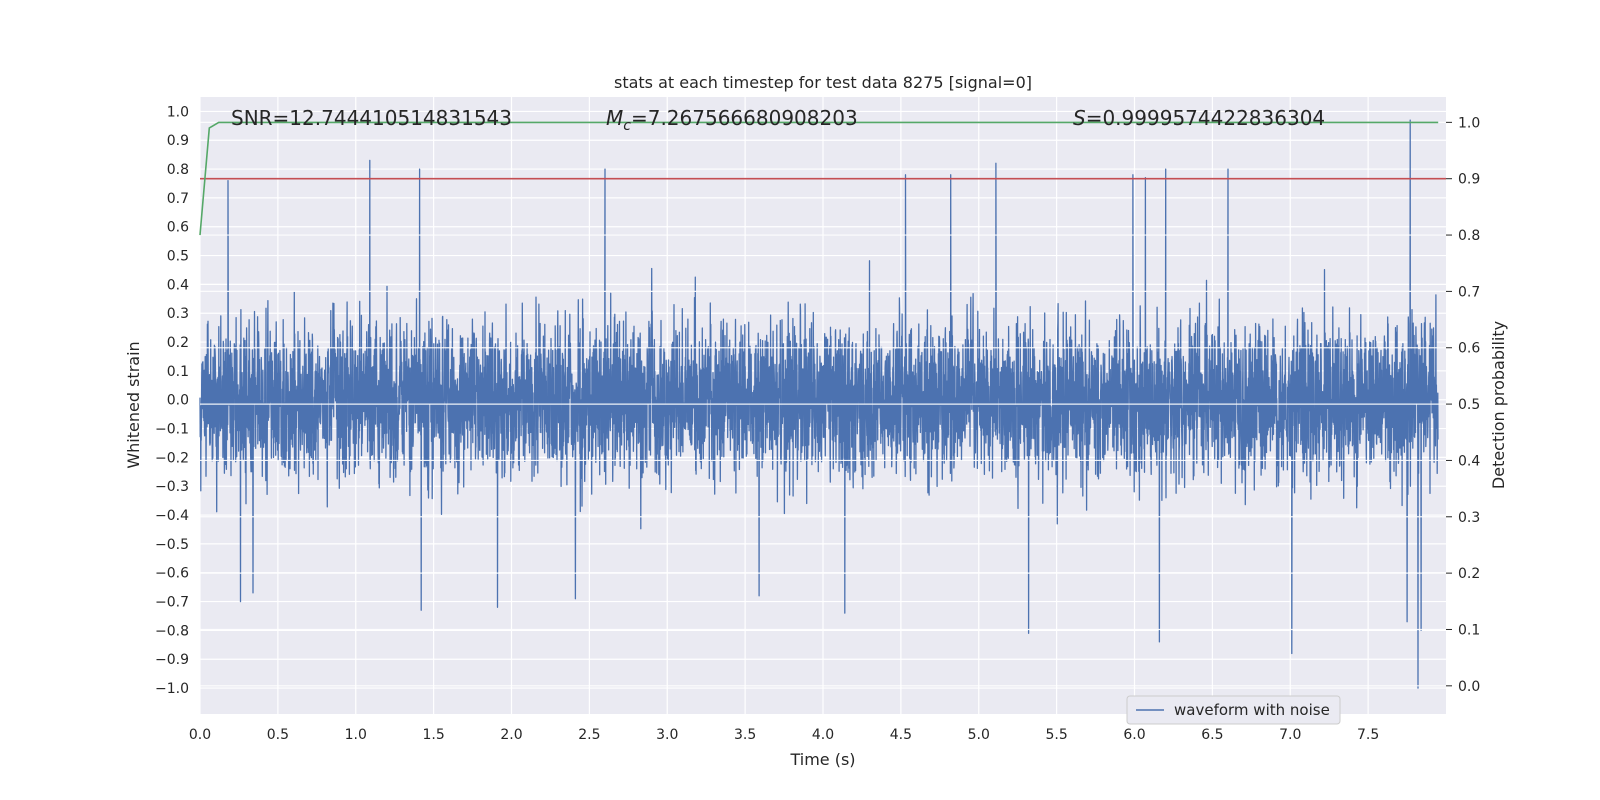 The image size is (1600, 800). Describe the element at coordinates (1469, 292) in the screenshot. I see `y-tick-label-right: 0.7` at that location.